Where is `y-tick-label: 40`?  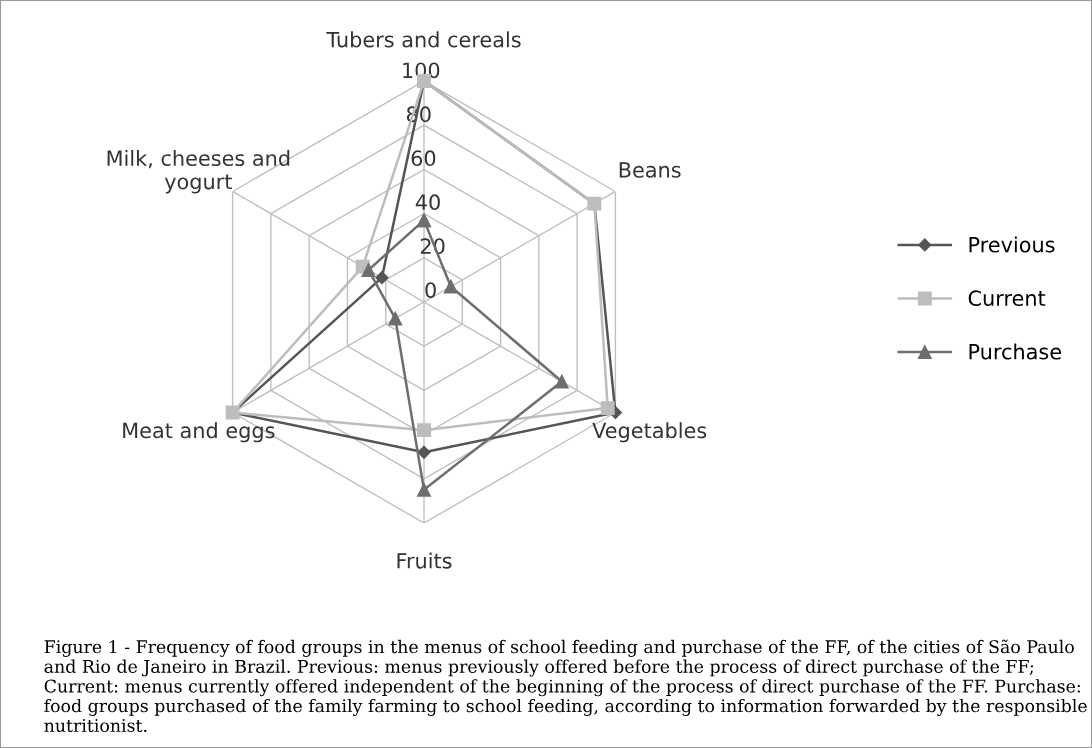
y-tick-label: 40 is located at coordinates (427, 202).